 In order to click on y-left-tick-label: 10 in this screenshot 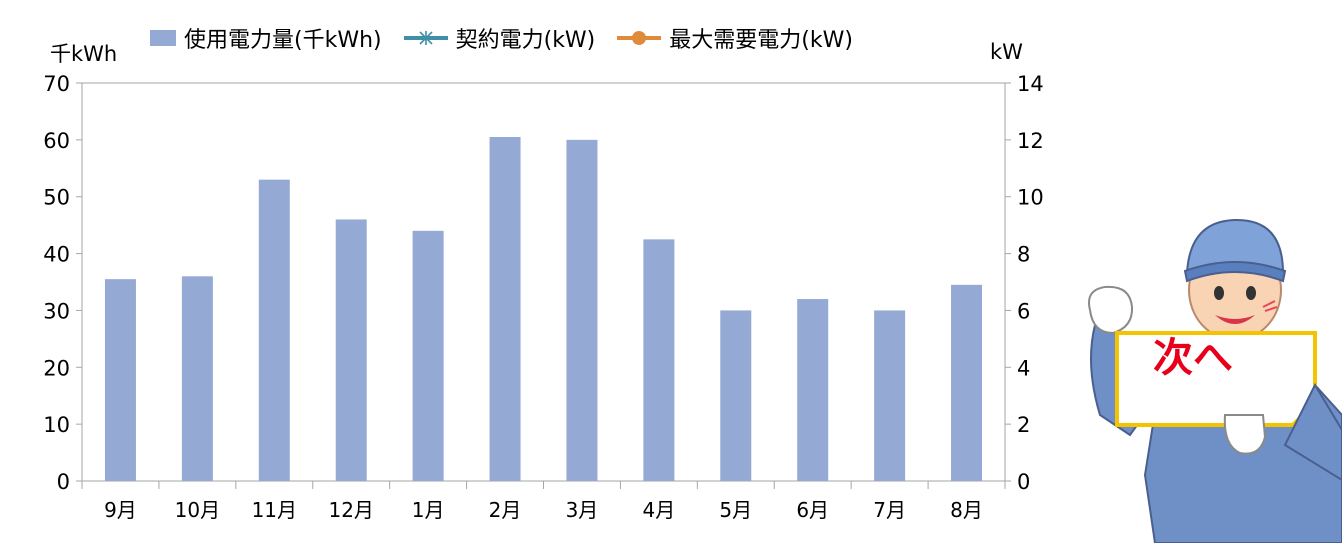, I will do `click(56, 425)`.